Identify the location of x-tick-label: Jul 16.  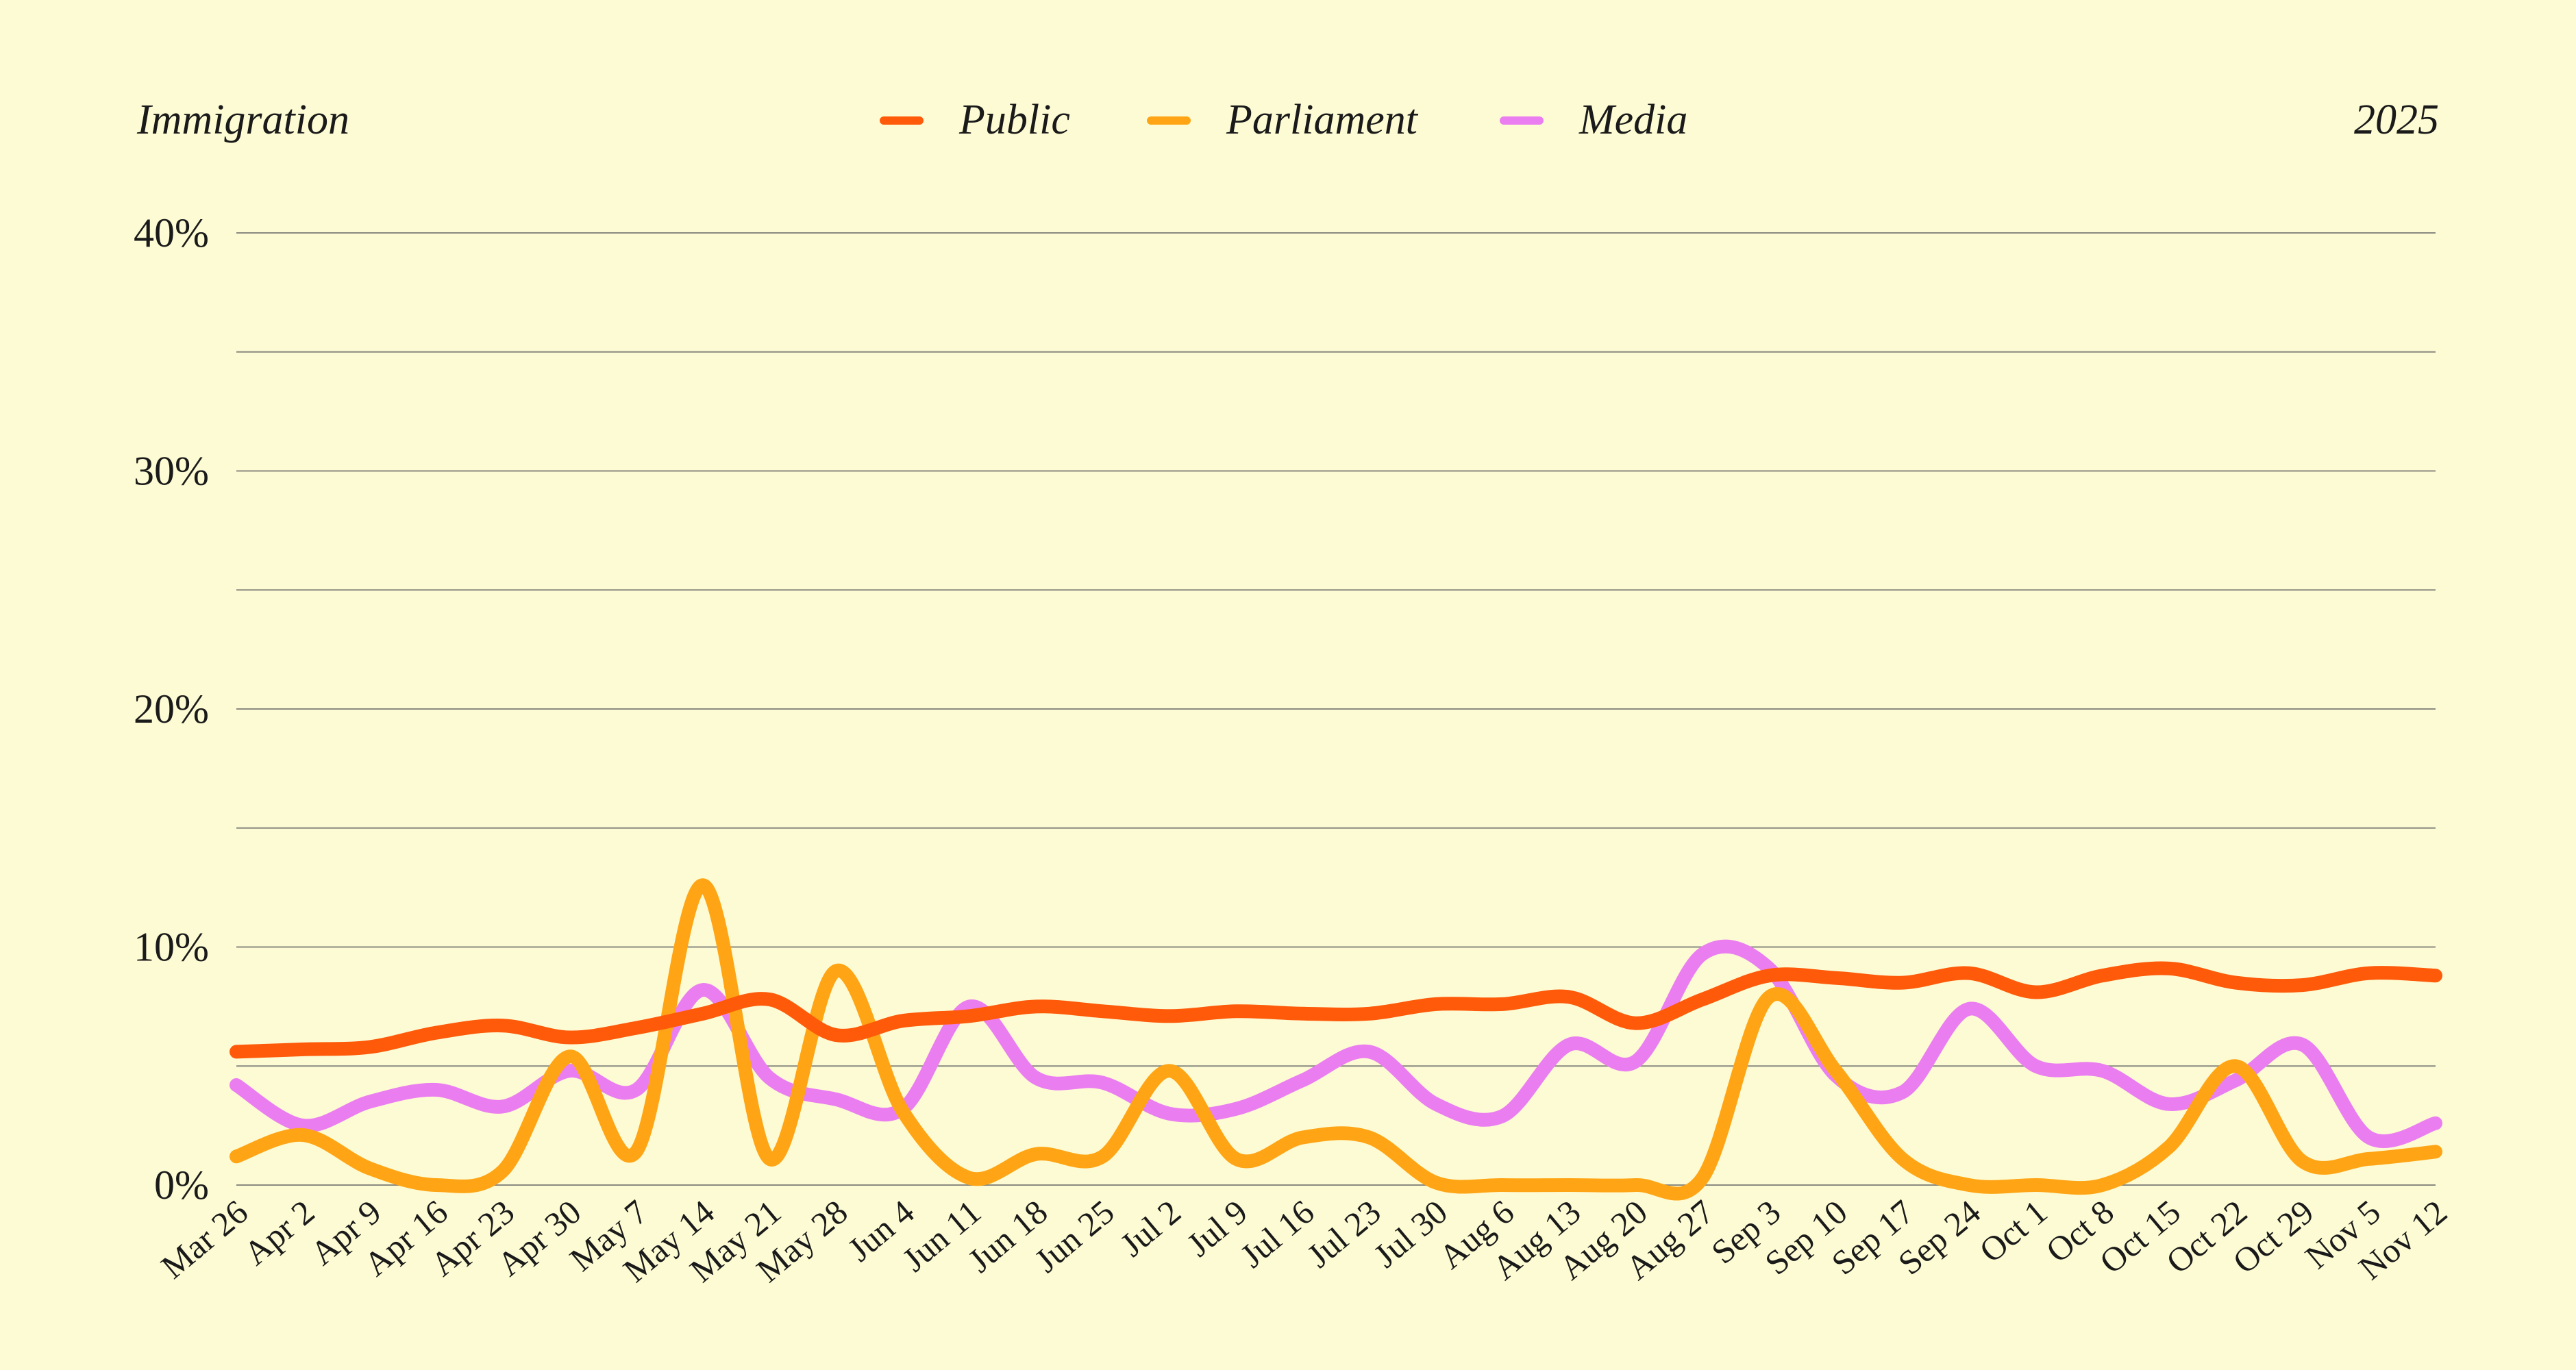
(1277, 1234).